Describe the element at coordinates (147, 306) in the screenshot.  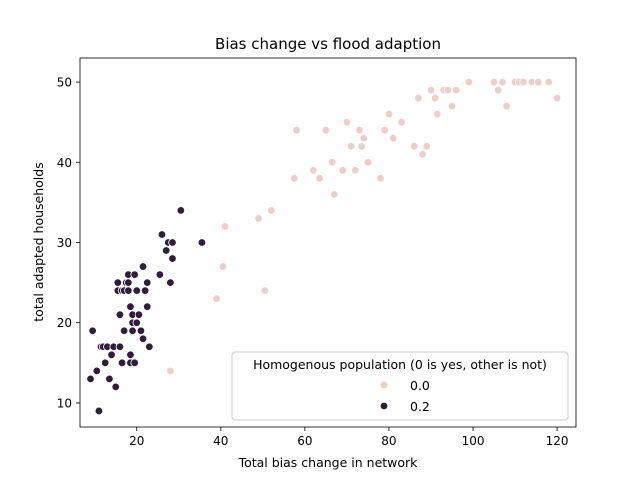
I see `data-point-0.2-39` at that location.